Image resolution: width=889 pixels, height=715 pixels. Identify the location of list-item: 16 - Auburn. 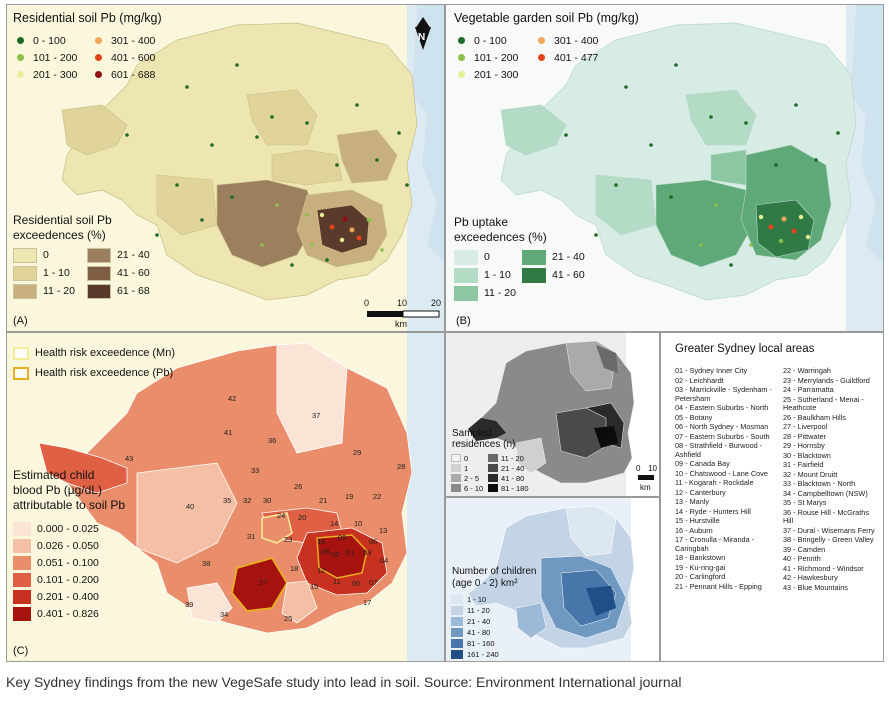
(694, 530).